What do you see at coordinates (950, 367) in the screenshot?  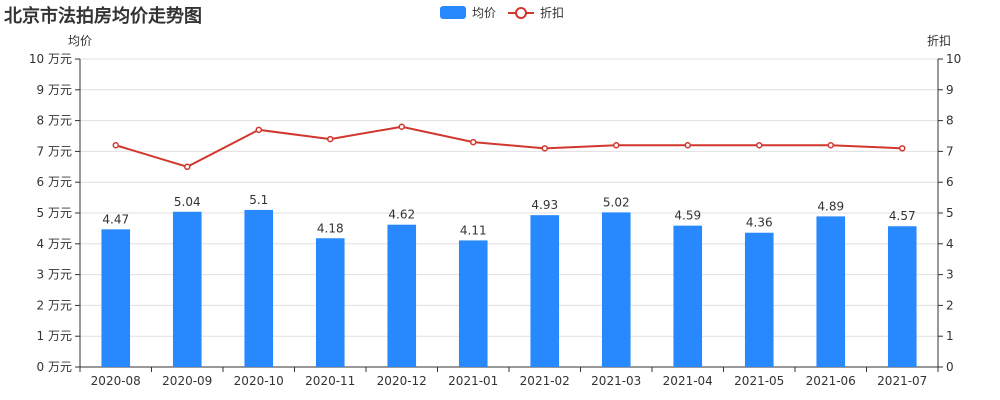 I see `y-right-tick-label: 0` at bounding box center [950, 367].